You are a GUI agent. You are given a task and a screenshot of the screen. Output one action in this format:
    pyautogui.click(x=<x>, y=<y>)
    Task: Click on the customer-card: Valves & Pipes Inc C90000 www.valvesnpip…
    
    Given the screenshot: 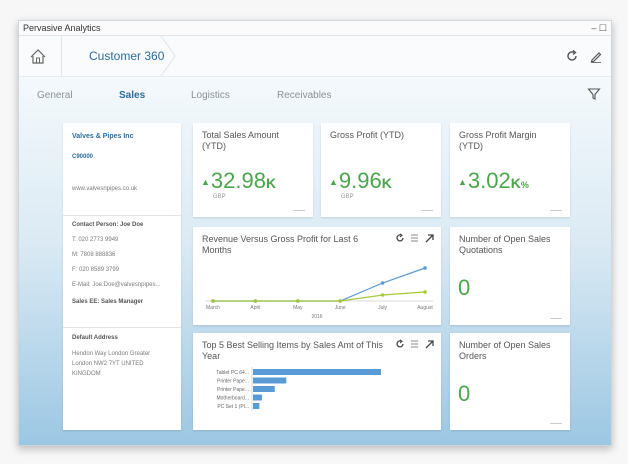 What is the action you would take?
    pyautogui.click(x=122, y=276)
    